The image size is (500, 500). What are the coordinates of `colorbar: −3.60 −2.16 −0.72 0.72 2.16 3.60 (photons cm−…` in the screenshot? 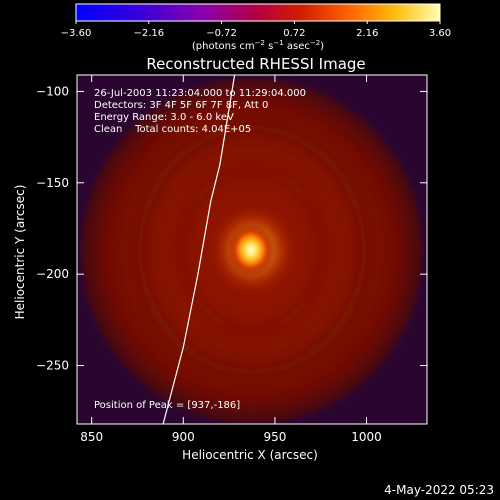 It's located at (256, 28).